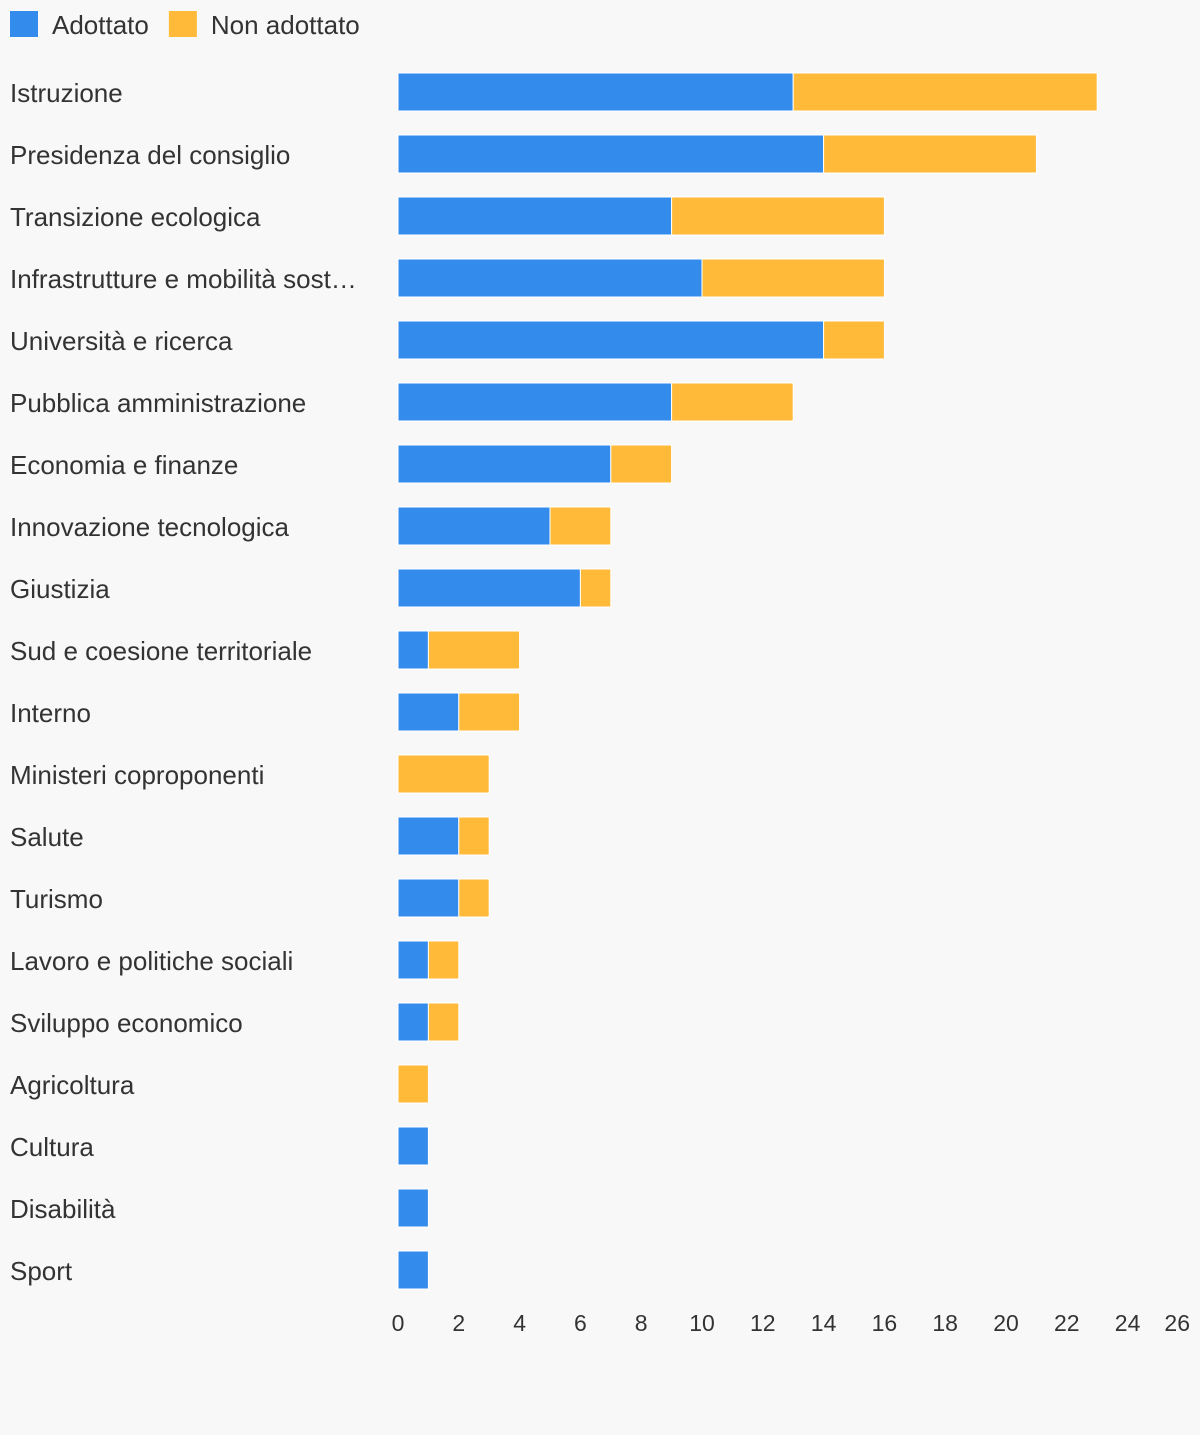  Describe the element at coordinates (158, 403) in the screenshot. I see `category-label: Pubblica amministrazione` at that location.